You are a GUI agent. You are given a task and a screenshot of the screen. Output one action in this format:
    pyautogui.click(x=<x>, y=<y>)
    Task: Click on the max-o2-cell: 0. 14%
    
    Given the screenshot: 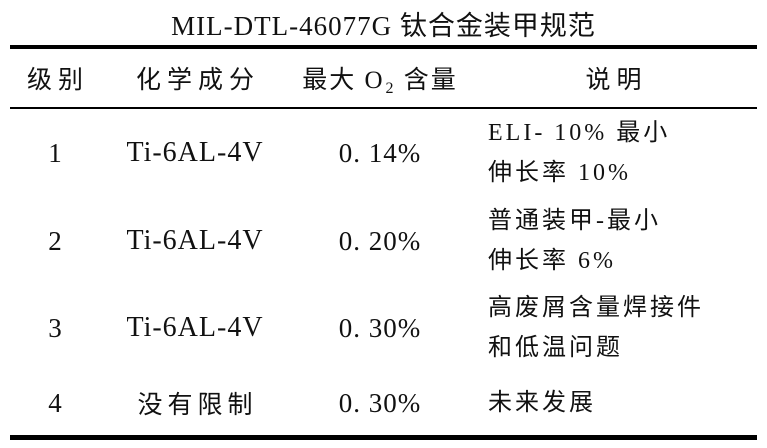 What is the action you would take?
    pyautogui.click(x=380, y=152)
    